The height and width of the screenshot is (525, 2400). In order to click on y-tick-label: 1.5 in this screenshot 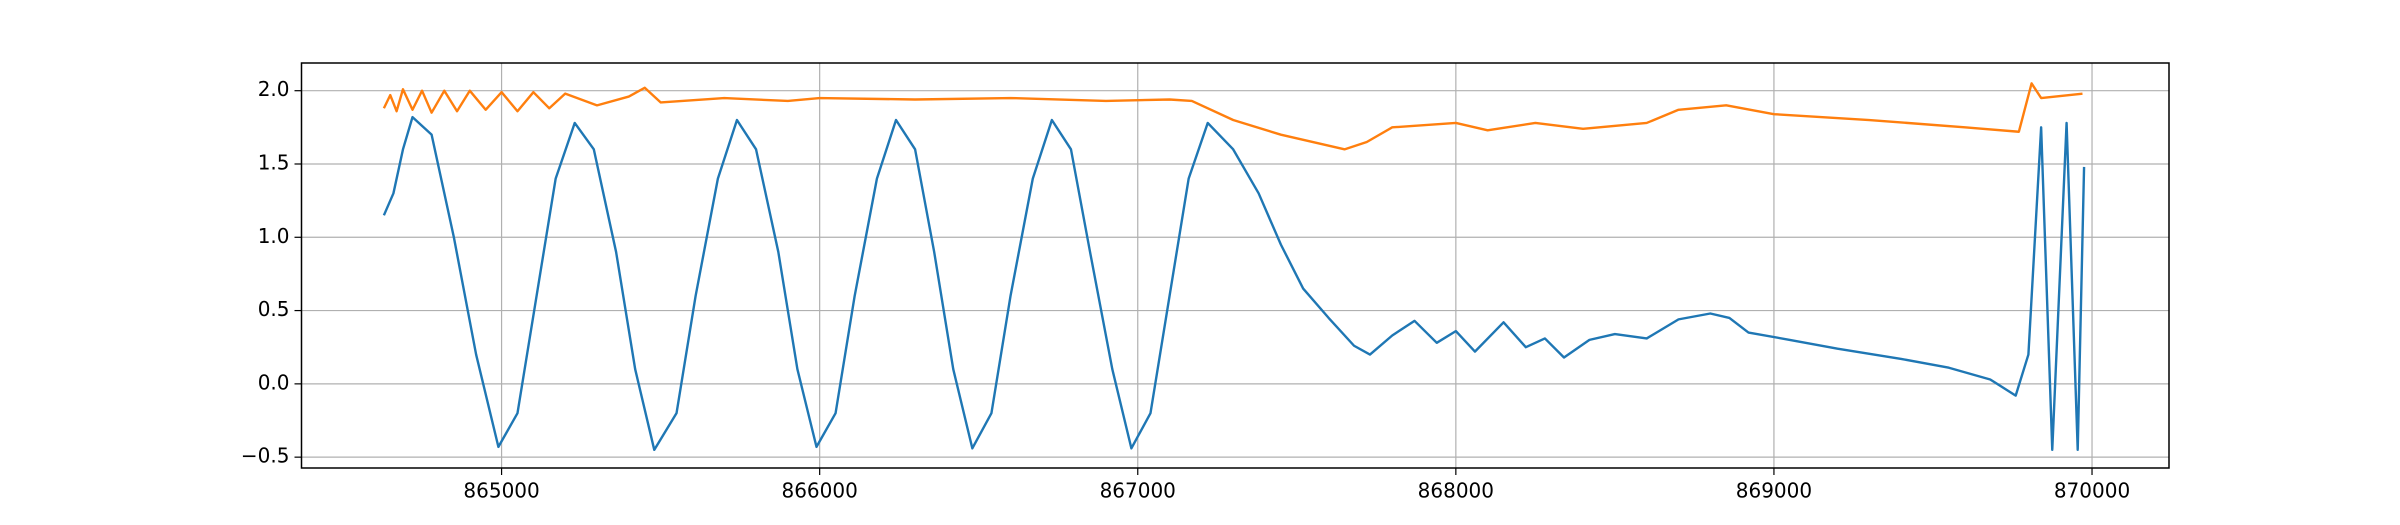, I will do `click(274, 162)`.